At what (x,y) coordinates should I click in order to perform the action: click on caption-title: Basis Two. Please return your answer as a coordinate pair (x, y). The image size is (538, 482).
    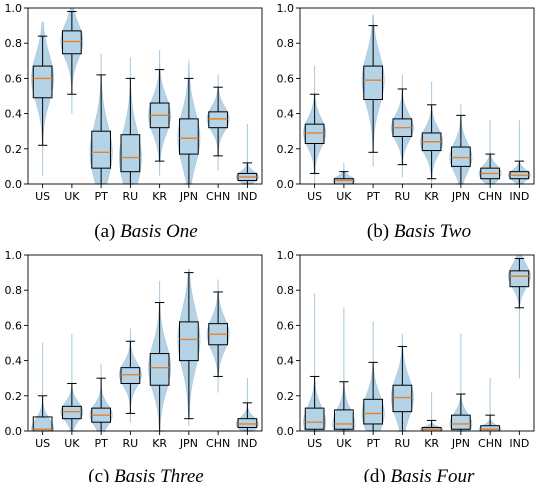
    Looking at the image, I should click on (432, 231).